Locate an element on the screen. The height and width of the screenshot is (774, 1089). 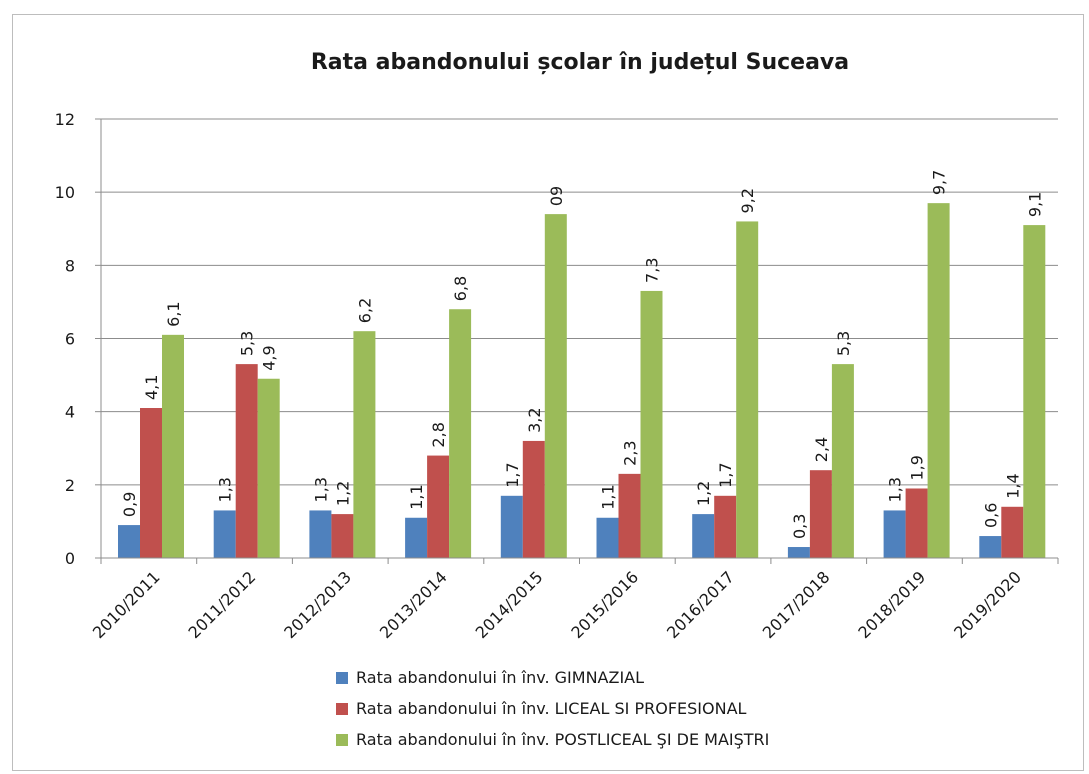
bar-2-2012/2013 is located at coordinates (364, 444).